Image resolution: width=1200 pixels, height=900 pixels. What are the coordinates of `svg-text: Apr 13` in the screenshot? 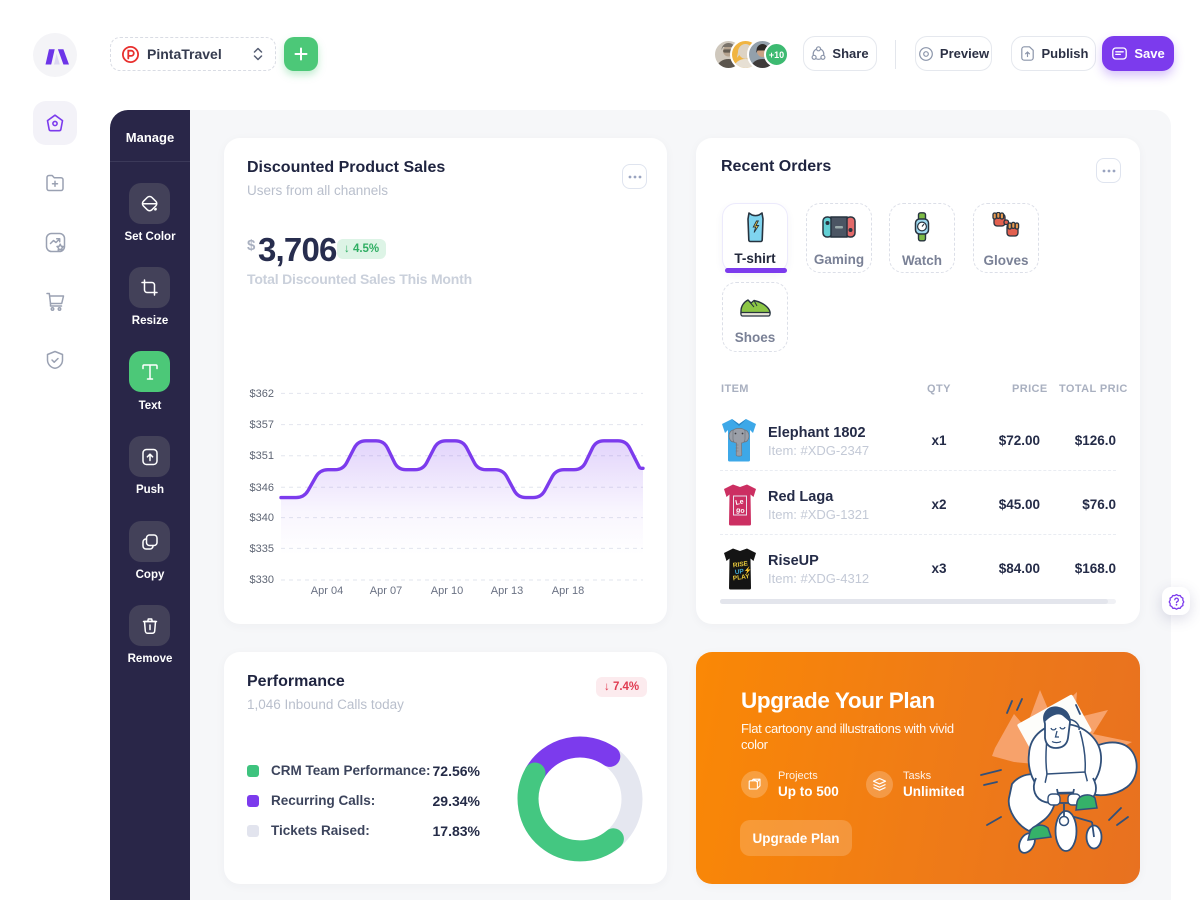 It's located at (507, 591).